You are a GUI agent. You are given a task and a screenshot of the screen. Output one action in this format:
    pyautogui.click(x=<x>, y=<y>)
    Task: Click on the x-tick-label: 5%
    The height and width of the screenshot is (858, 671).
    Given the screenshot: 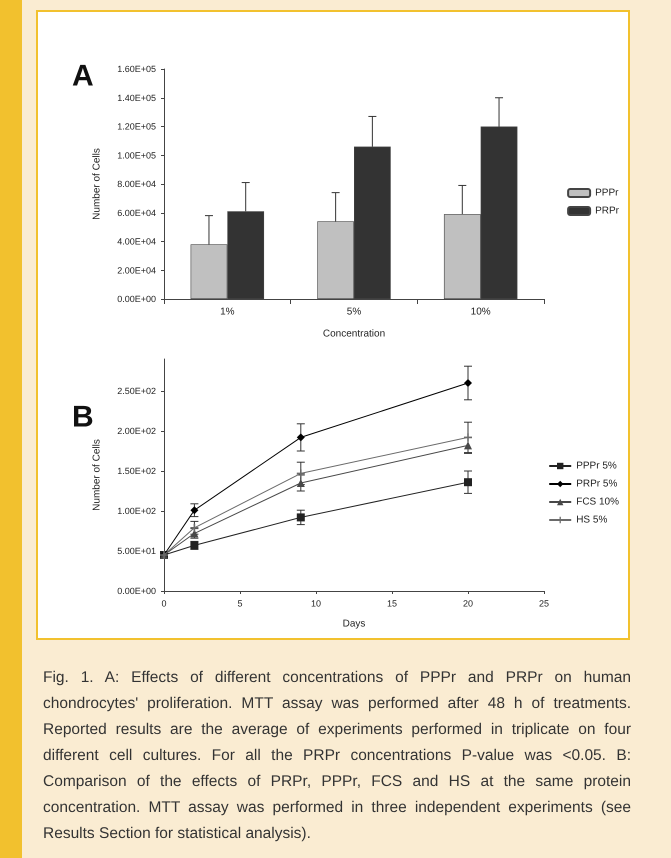 What is the action you would take?
    pyautogui.click(x=354, y=312)
    